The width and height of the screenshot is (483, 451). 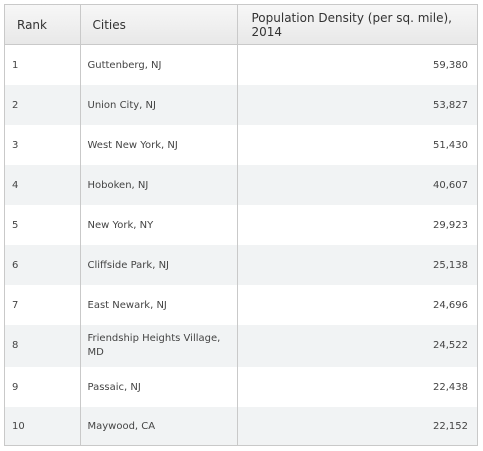 I want to click on city-cell: Maywood, CA, so click(x=159, y=426).